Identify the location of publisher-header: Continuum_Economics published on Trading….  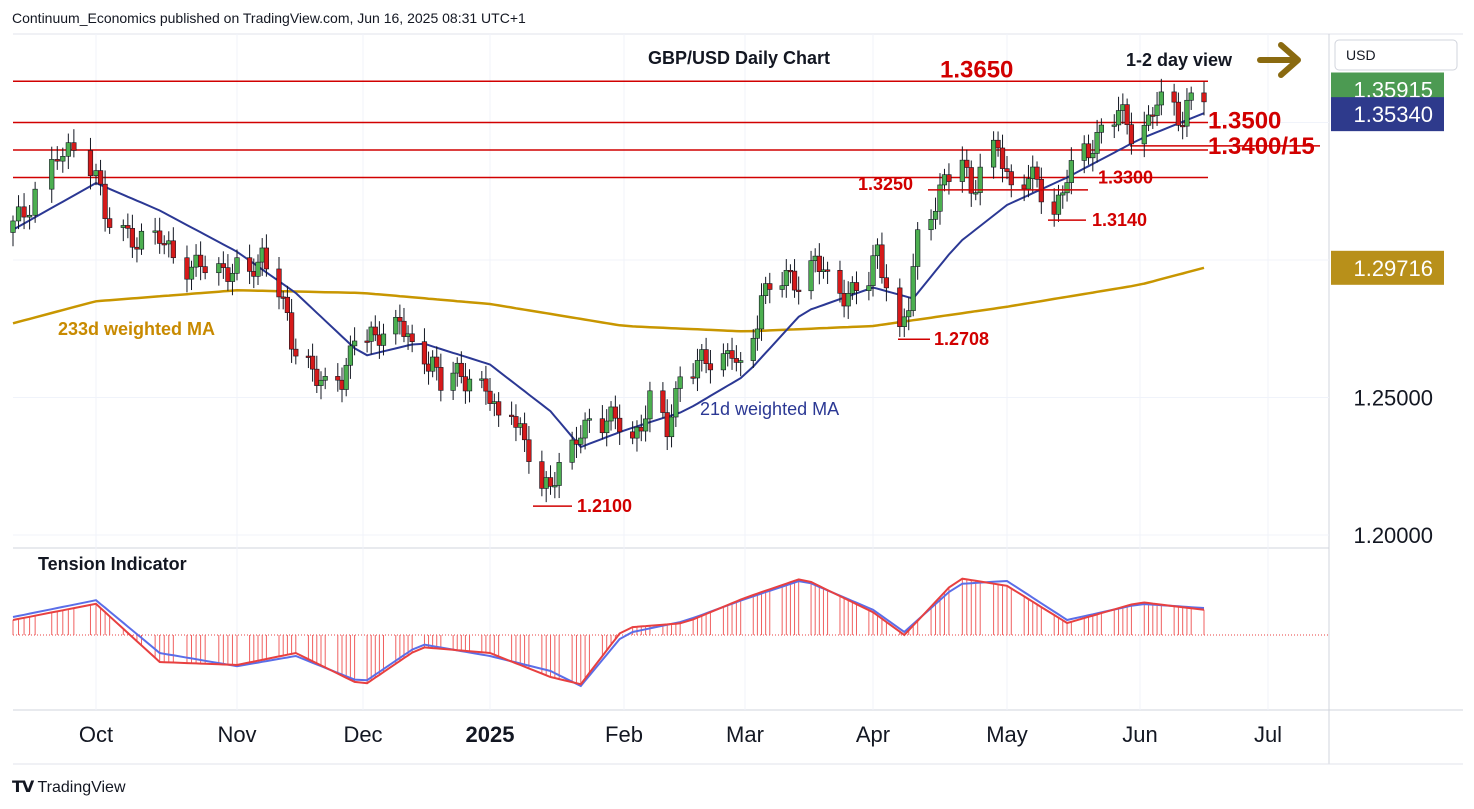
(269, 18).